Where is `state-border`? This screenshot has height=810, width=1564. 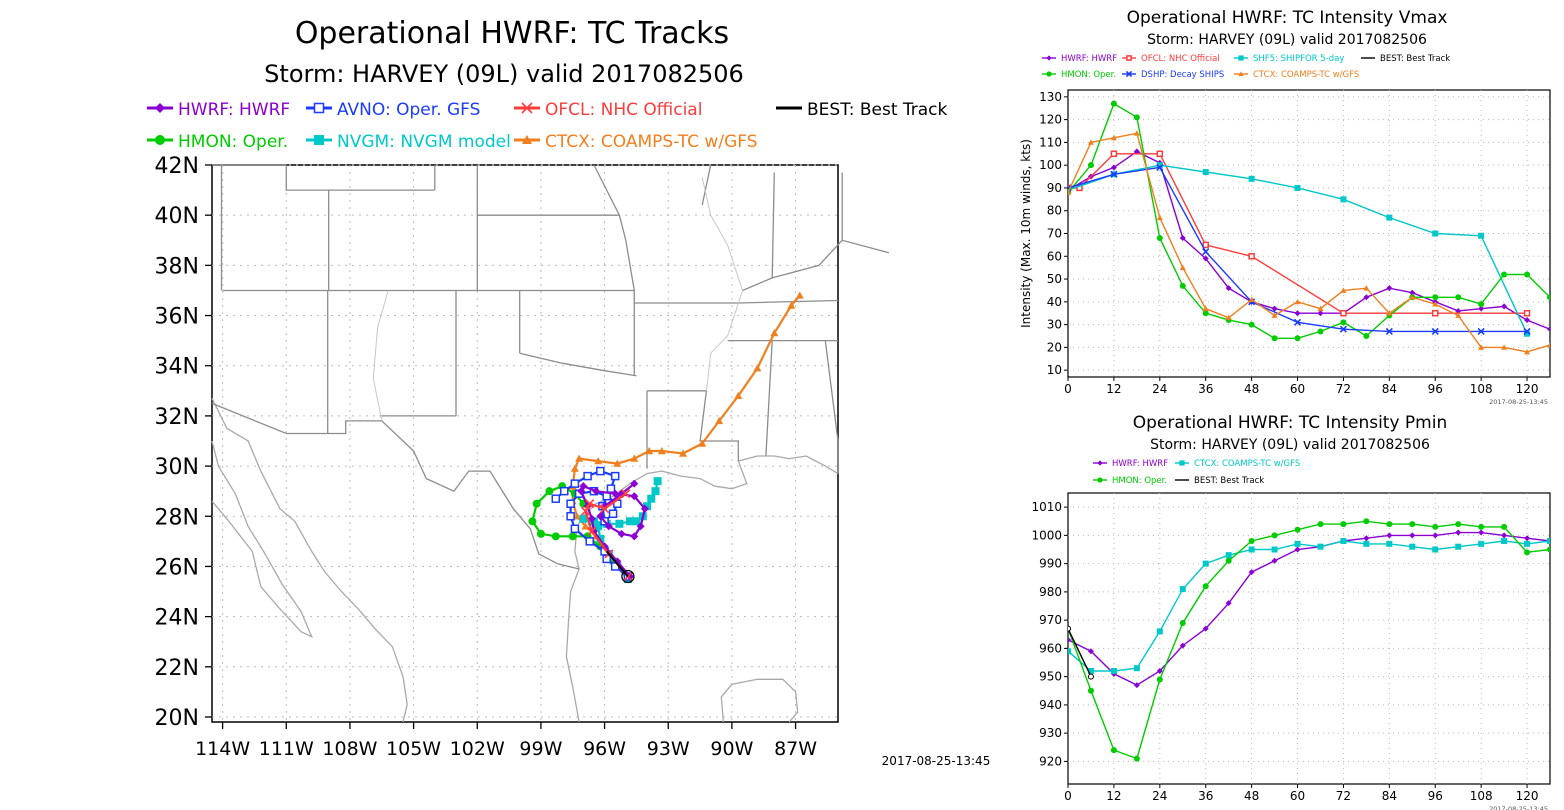 state-border is located at coordinates (831, 407).